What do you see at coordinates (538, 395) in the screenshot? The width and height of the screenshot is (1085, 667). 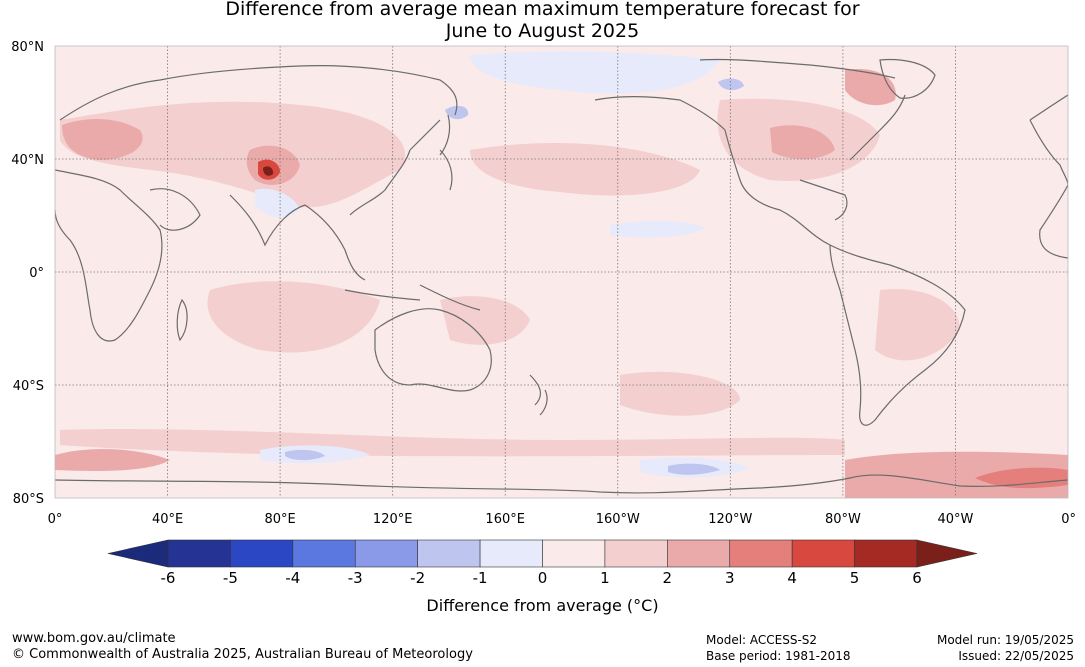 I see `coastline-new-zealand` at bounding box center [538, 395].